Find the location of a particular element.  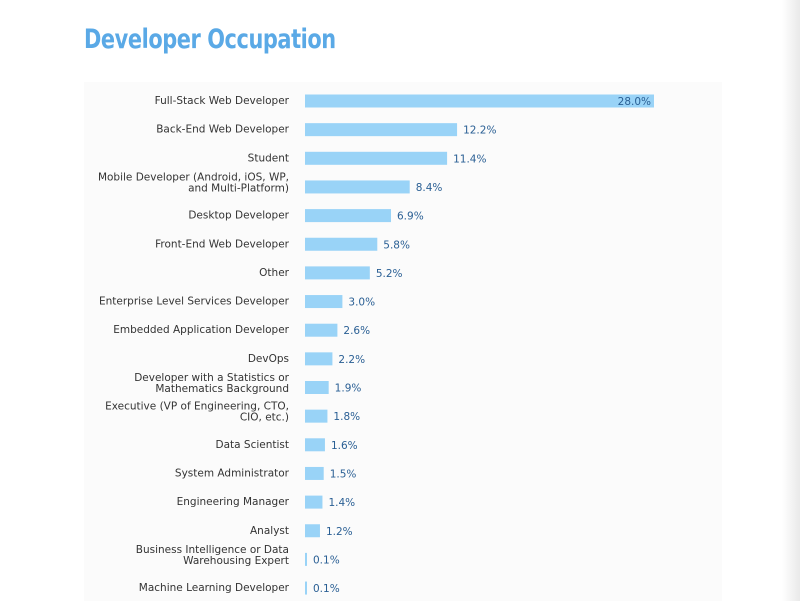

bar-value-label: 1.6% is located at coordinates (344, 446).